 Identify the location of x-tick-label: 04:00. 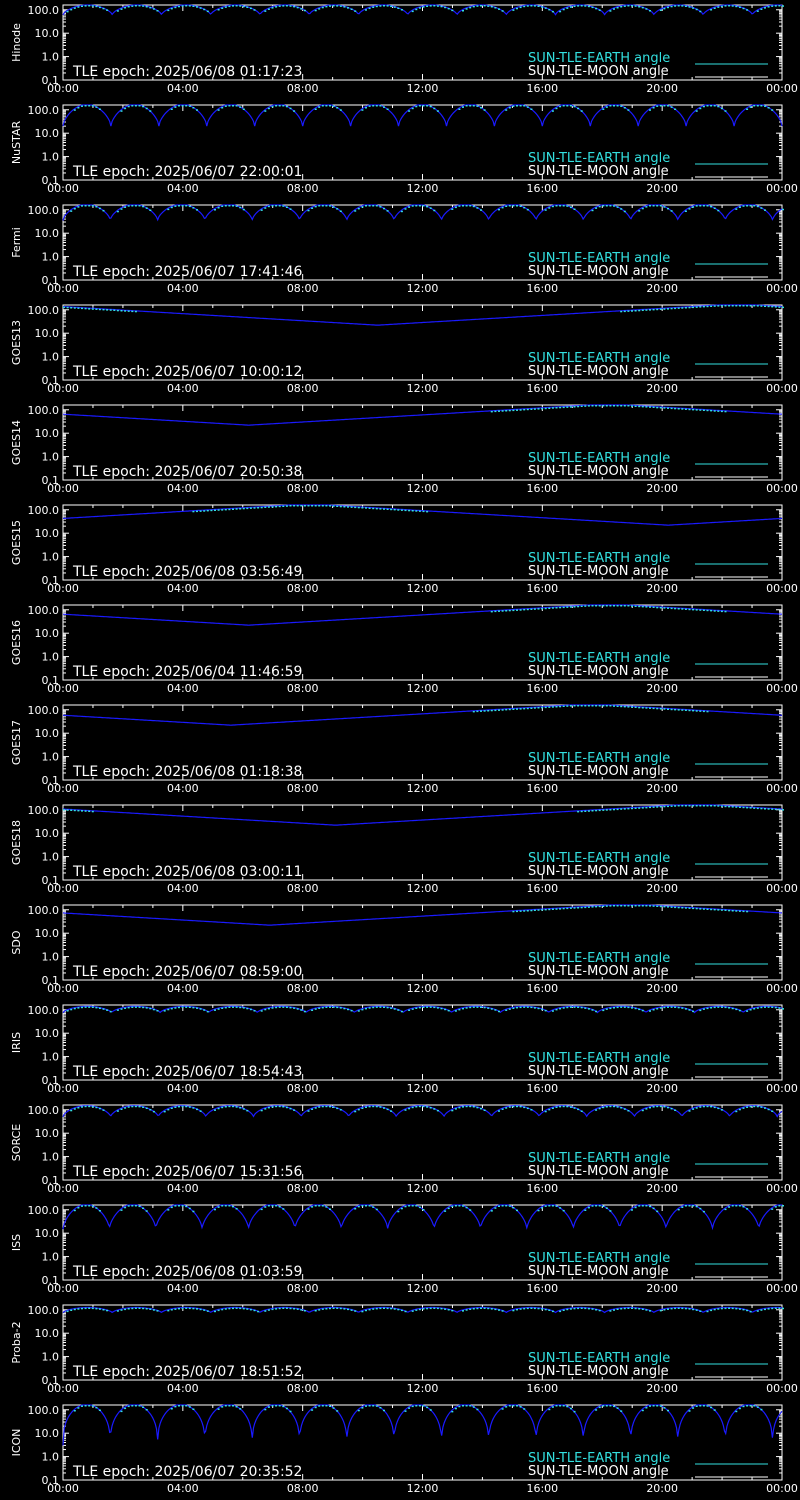
(183, 788).